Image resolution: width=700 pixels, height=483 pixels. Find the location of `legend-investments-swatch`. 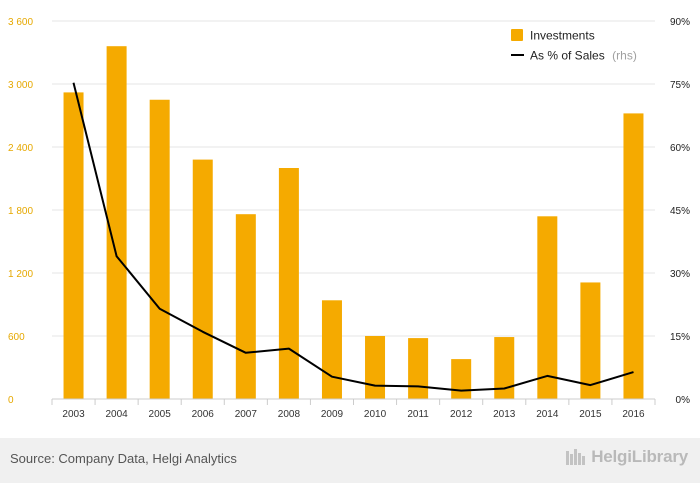

legend-investments-swatch is located at coordinates (517, 35).